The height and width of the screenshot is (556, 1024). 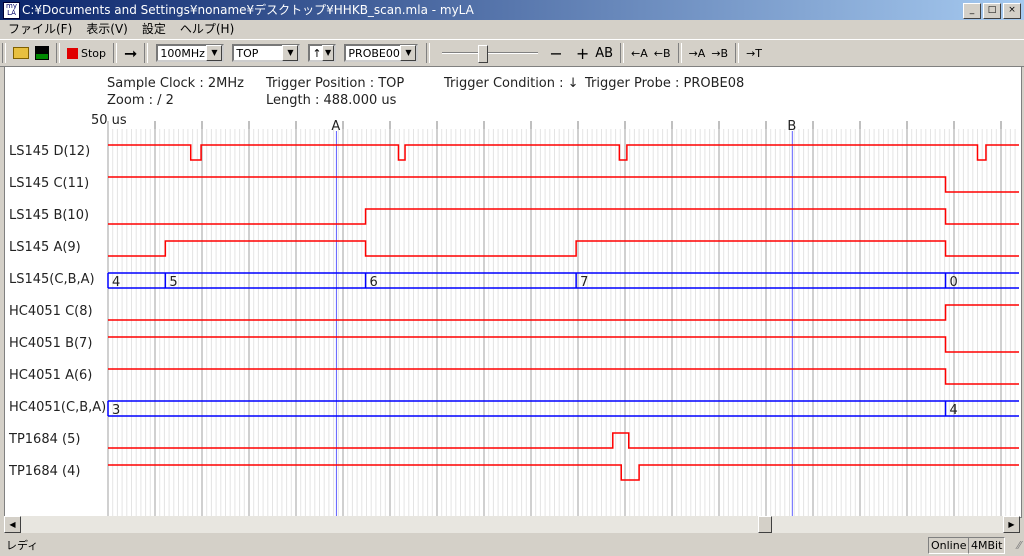 What do you see at coordinates (639, 53) in the screenshot?
I see `move-a-left-button: ←A` at bounding box center [639, 53].